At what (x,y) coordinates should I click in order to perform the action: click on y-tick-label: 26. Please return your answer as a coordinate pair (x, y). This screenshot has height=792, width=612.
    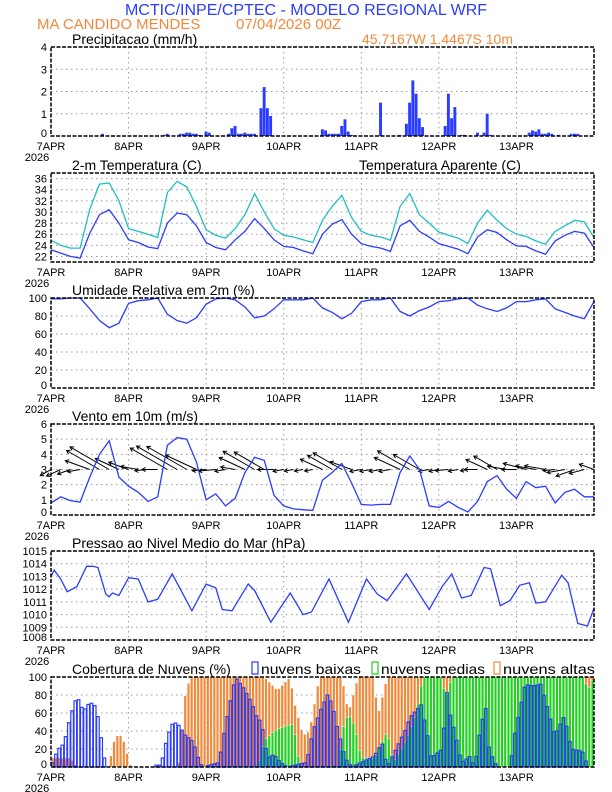
    Looking at the image, I should click on (41, 235).